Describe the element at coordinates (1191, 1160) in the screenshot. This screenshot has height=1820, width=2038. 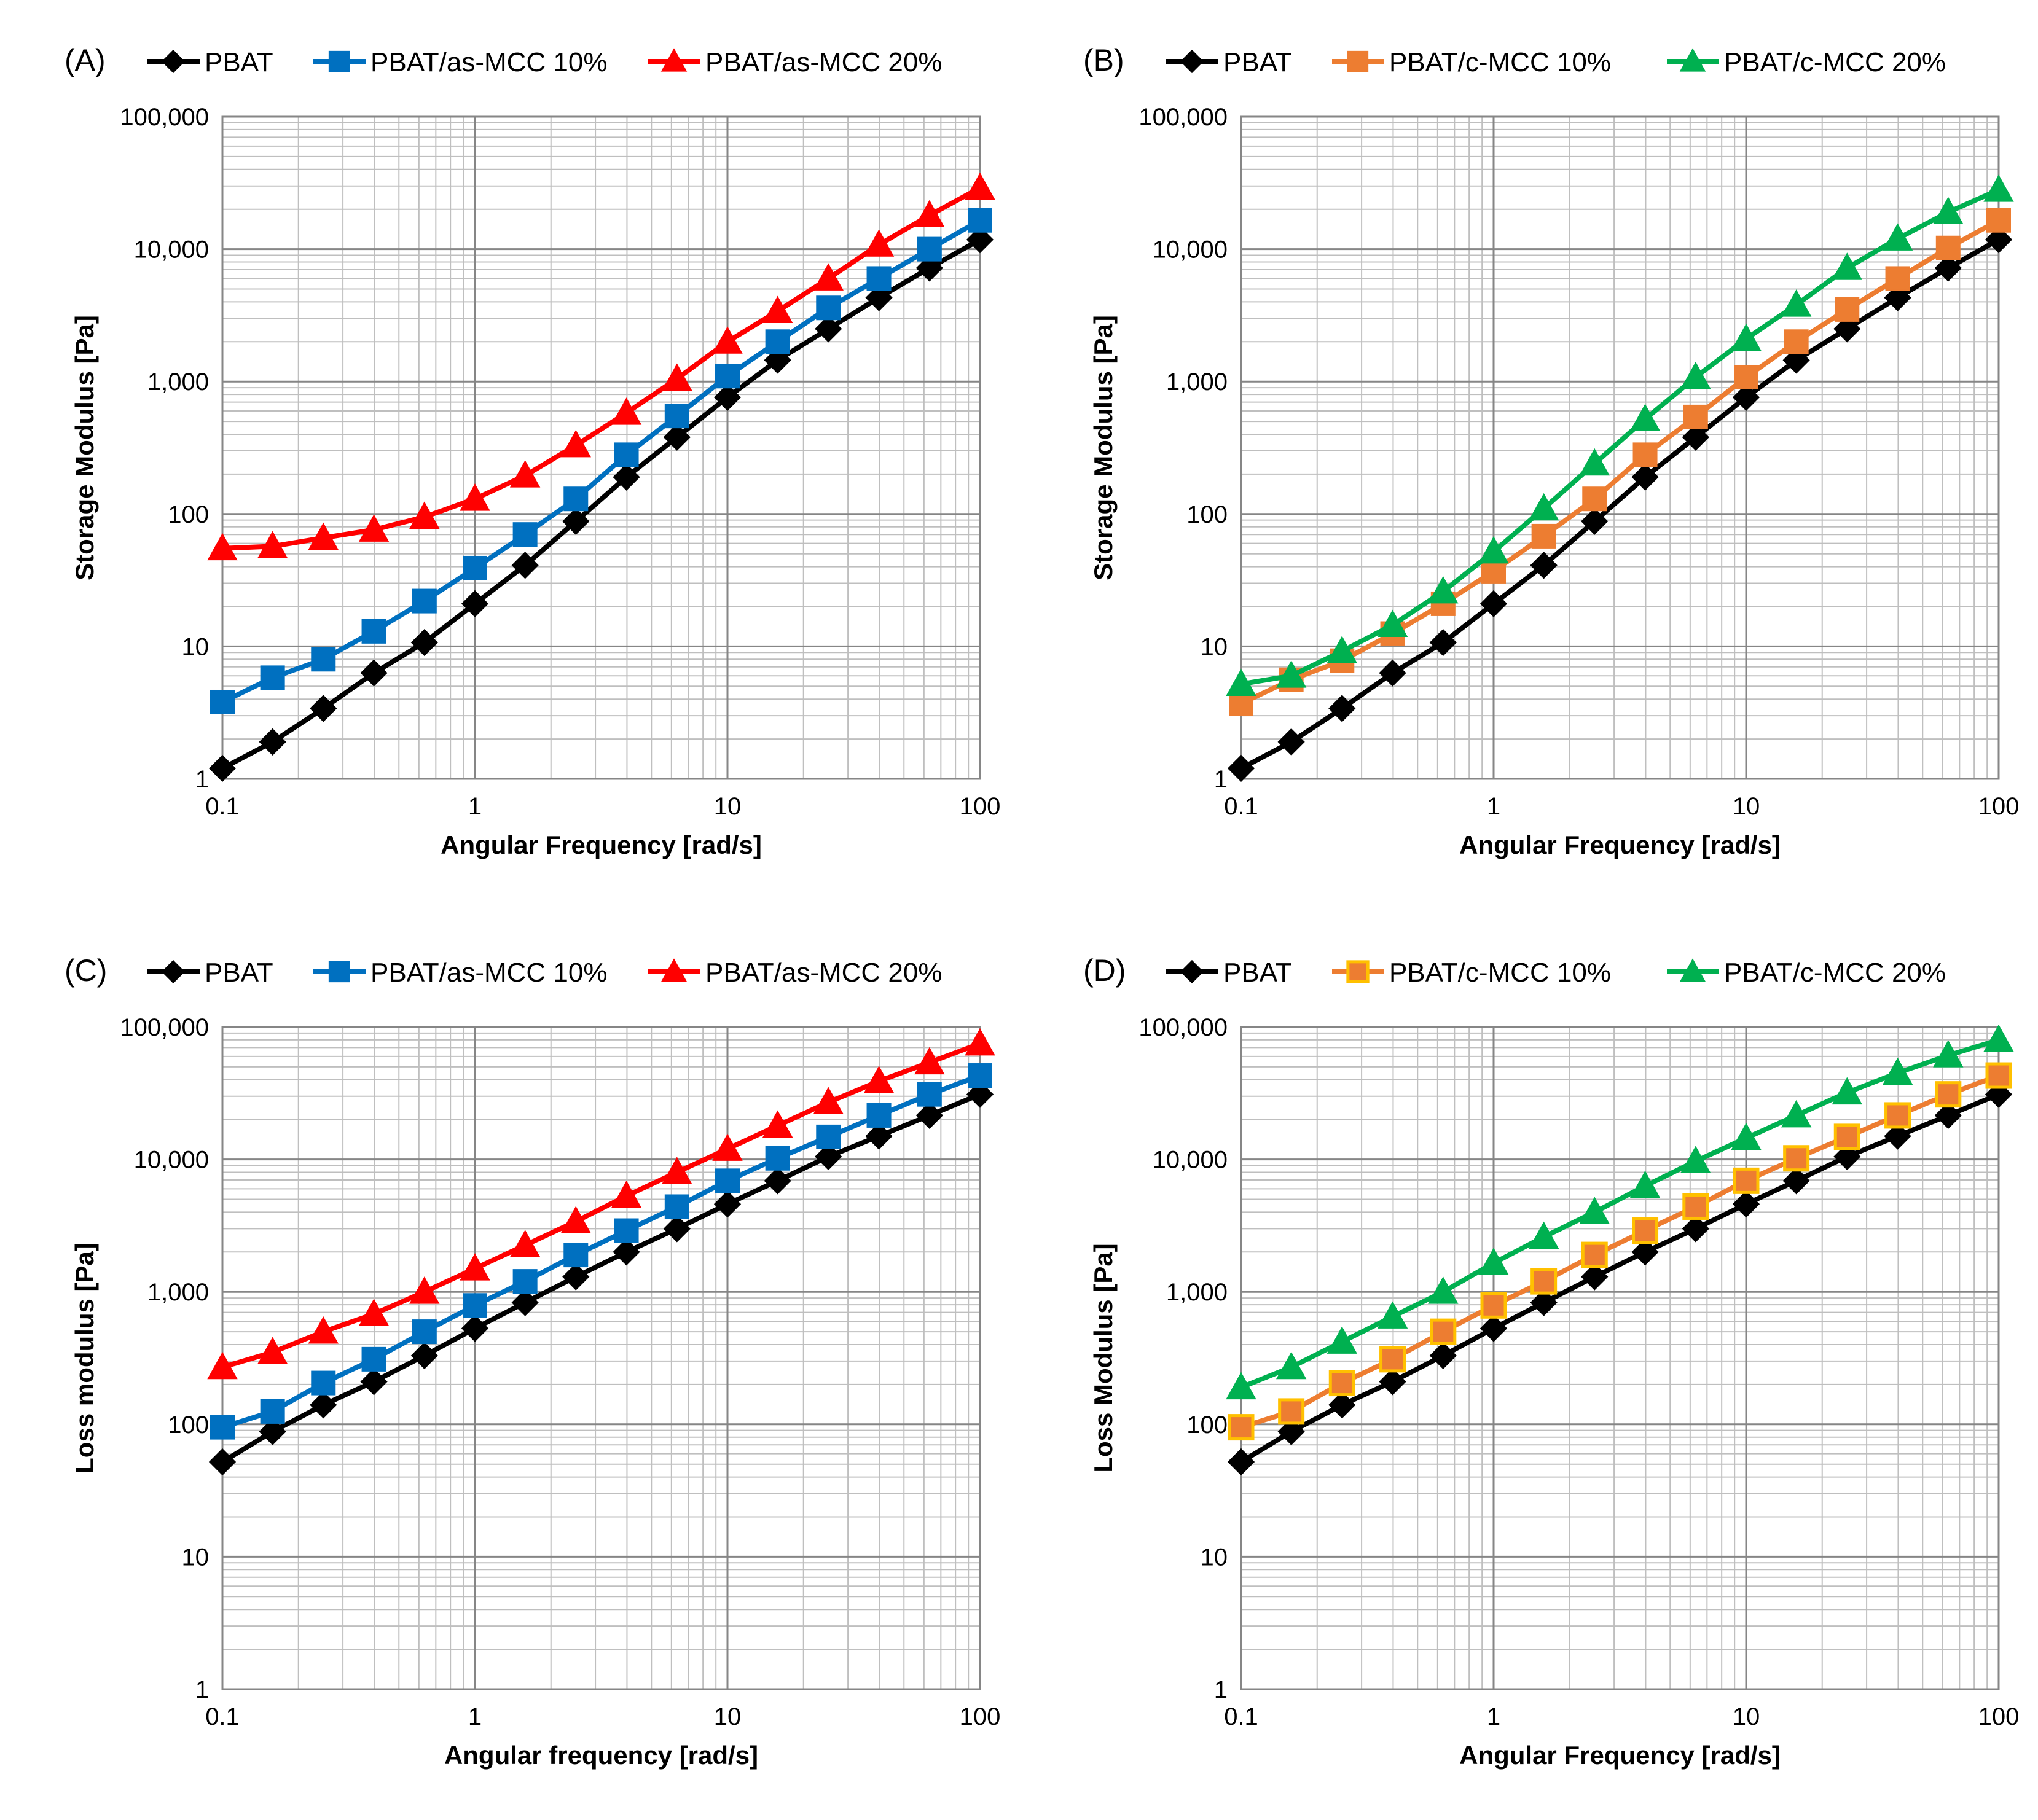
I see `y-tick-label: 10,000` at that location.